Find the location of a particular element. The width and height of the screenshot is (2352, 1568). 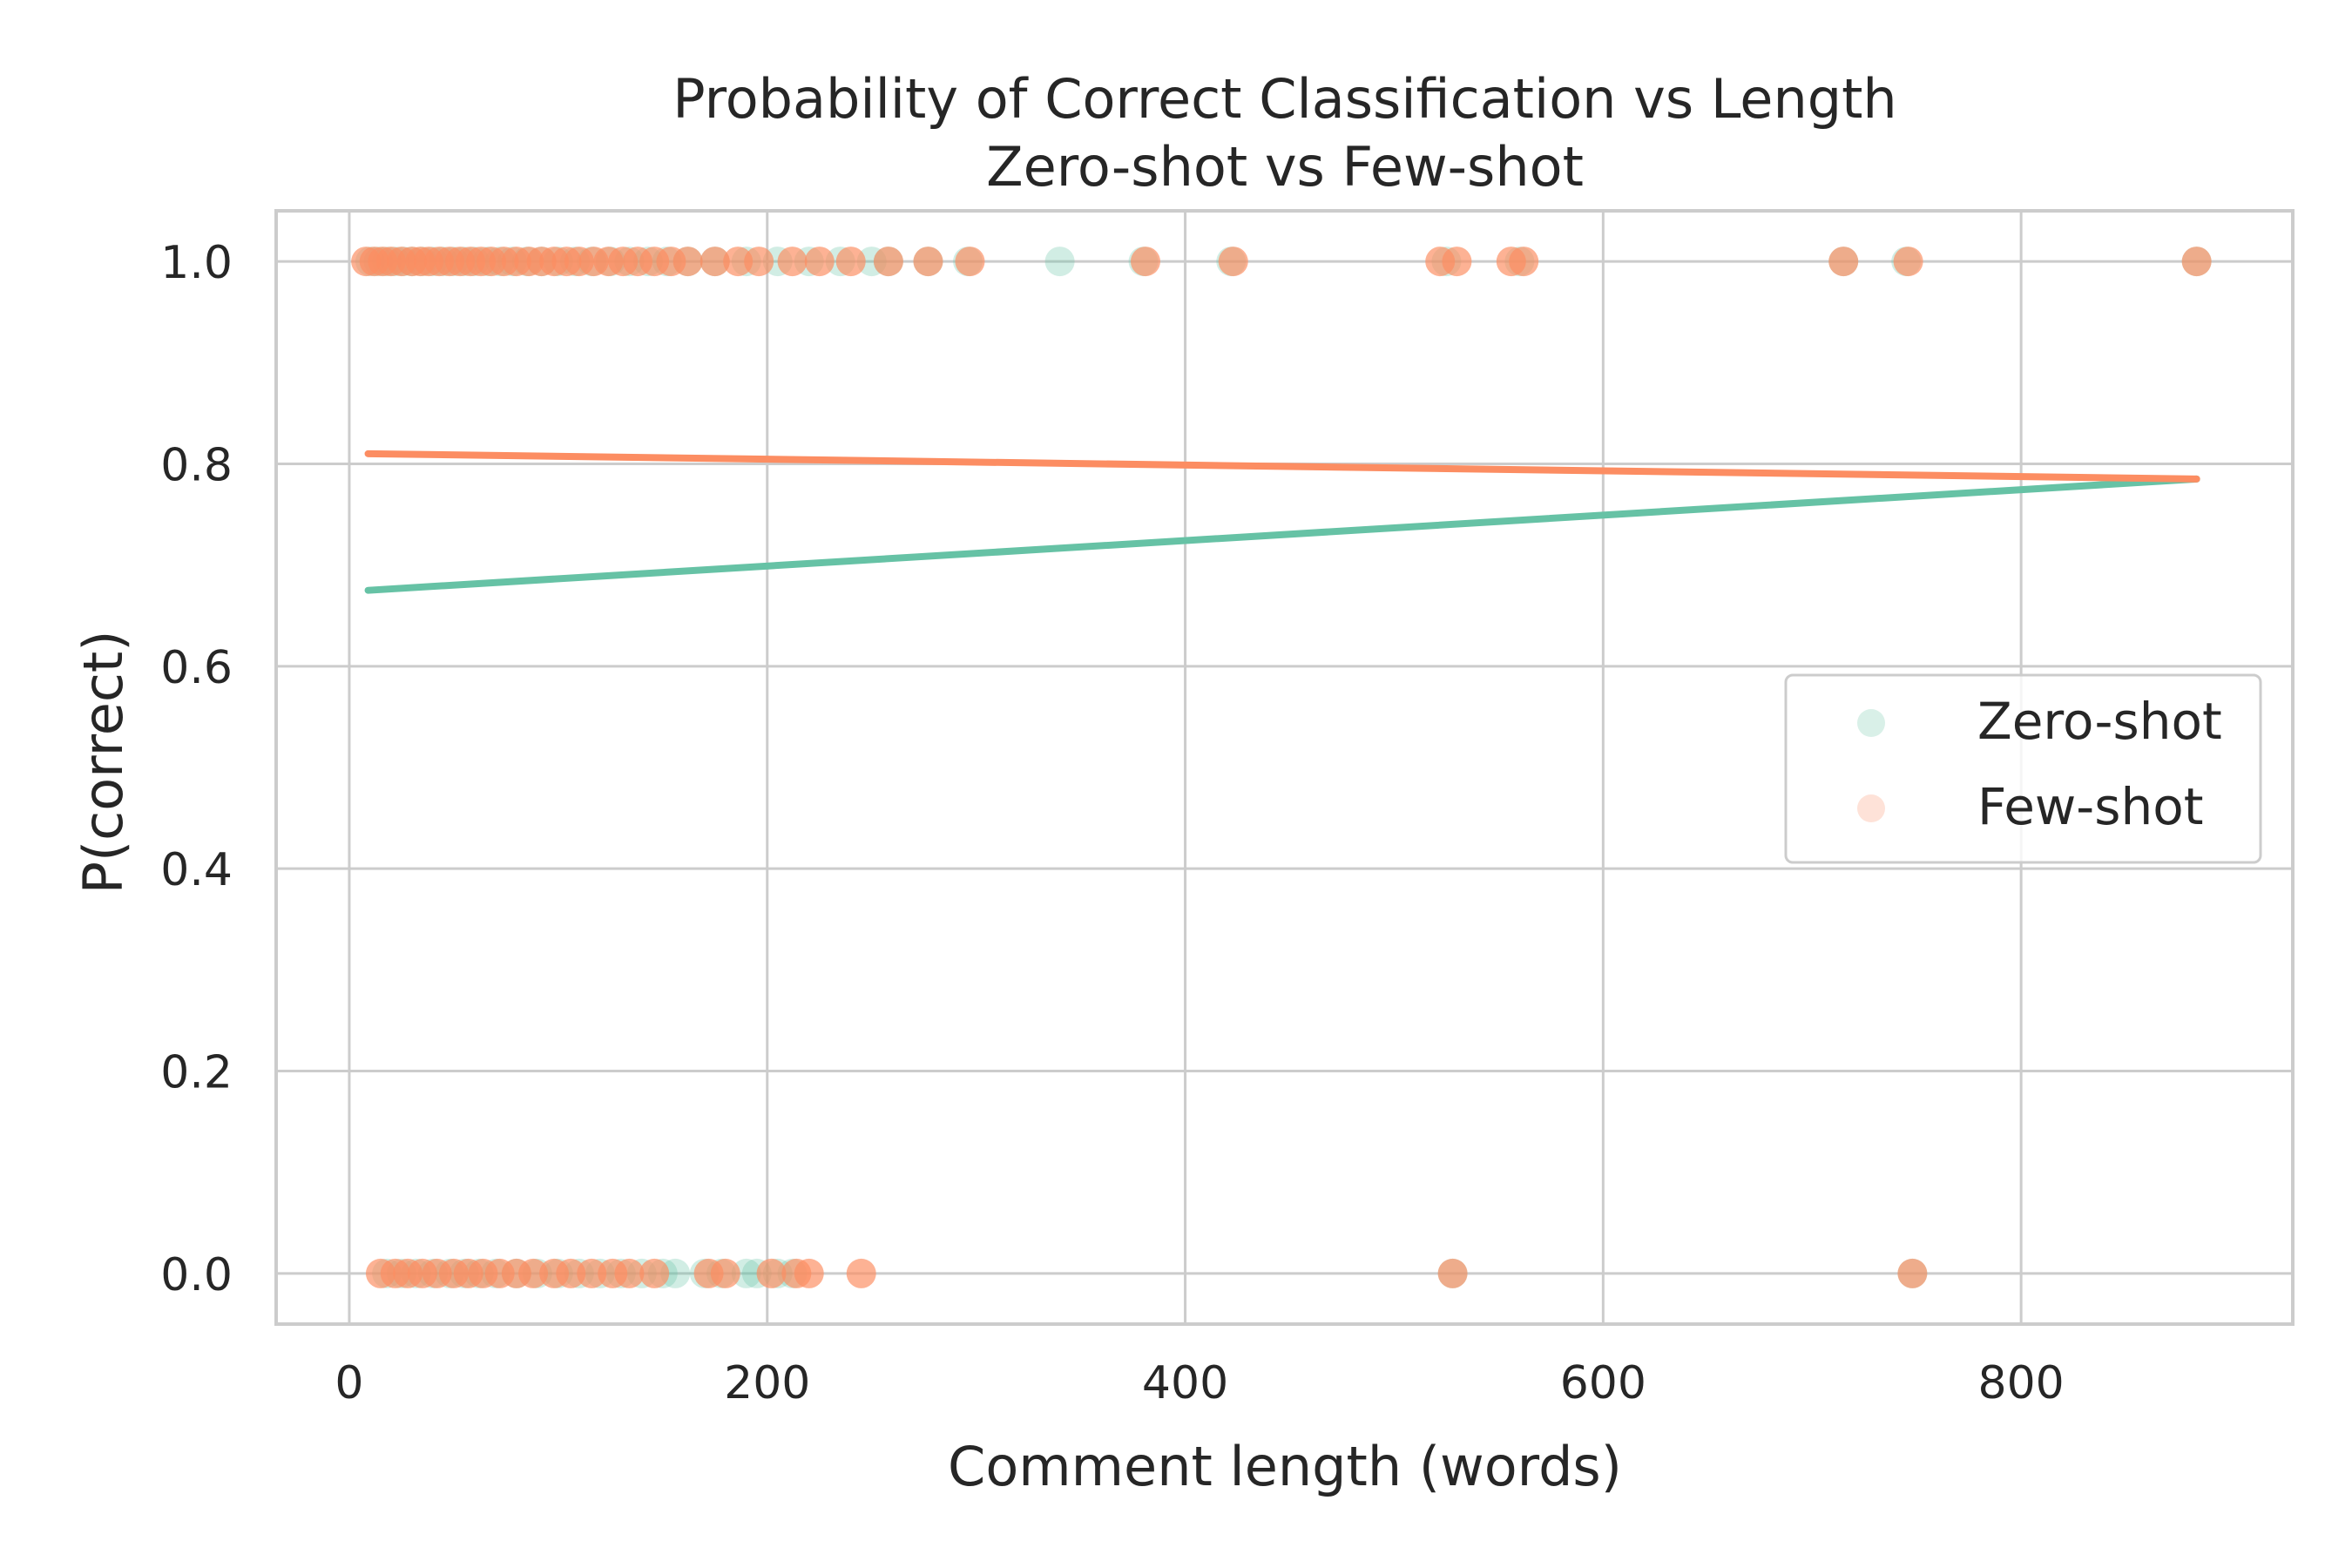

few-shot-trend-line is located at coordinates (1282, 466).